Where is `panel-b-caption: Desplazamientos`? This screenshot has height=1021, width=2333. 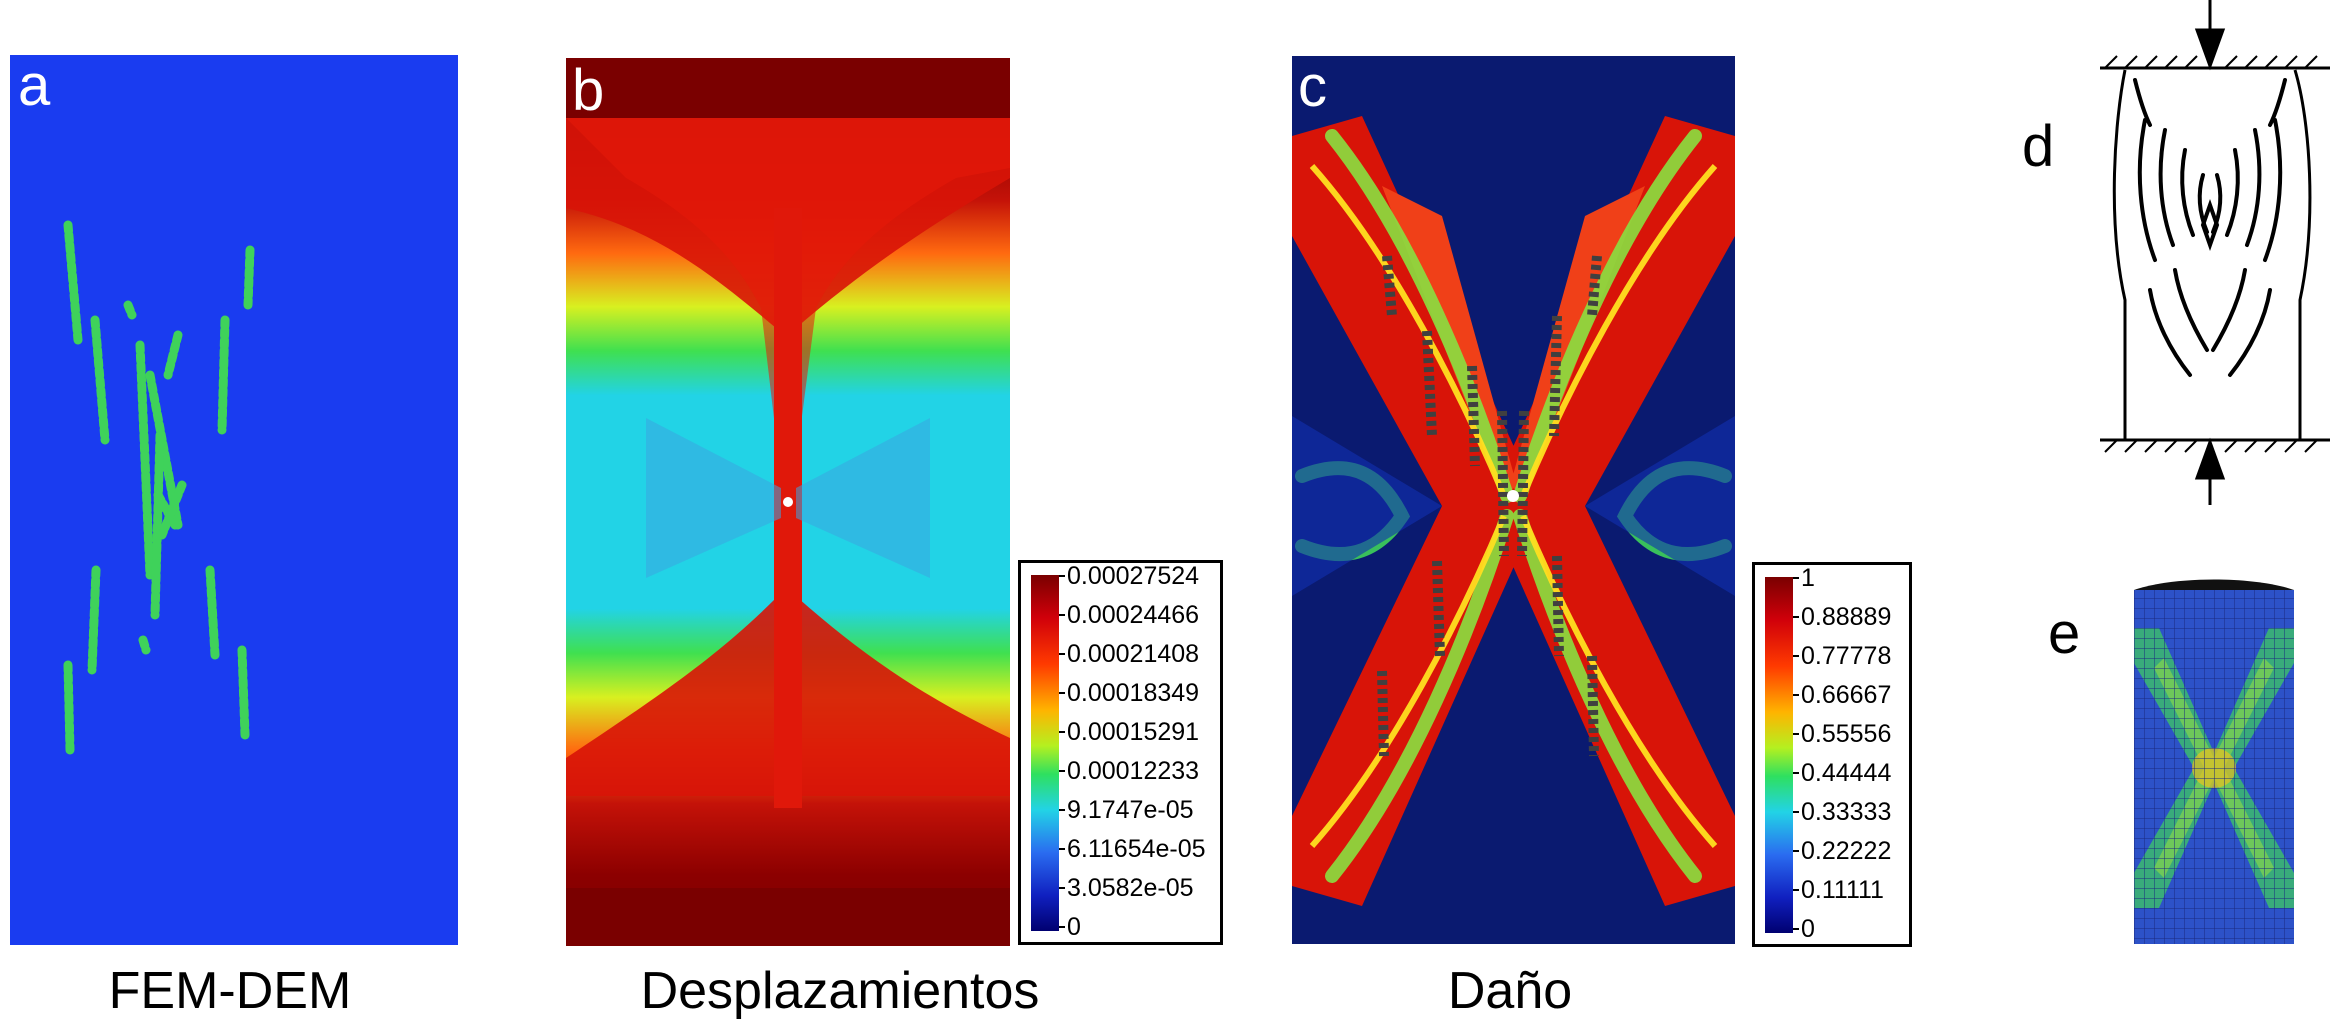
panel-b-caption: Desplazamientos is located at coordinates (840, 991).